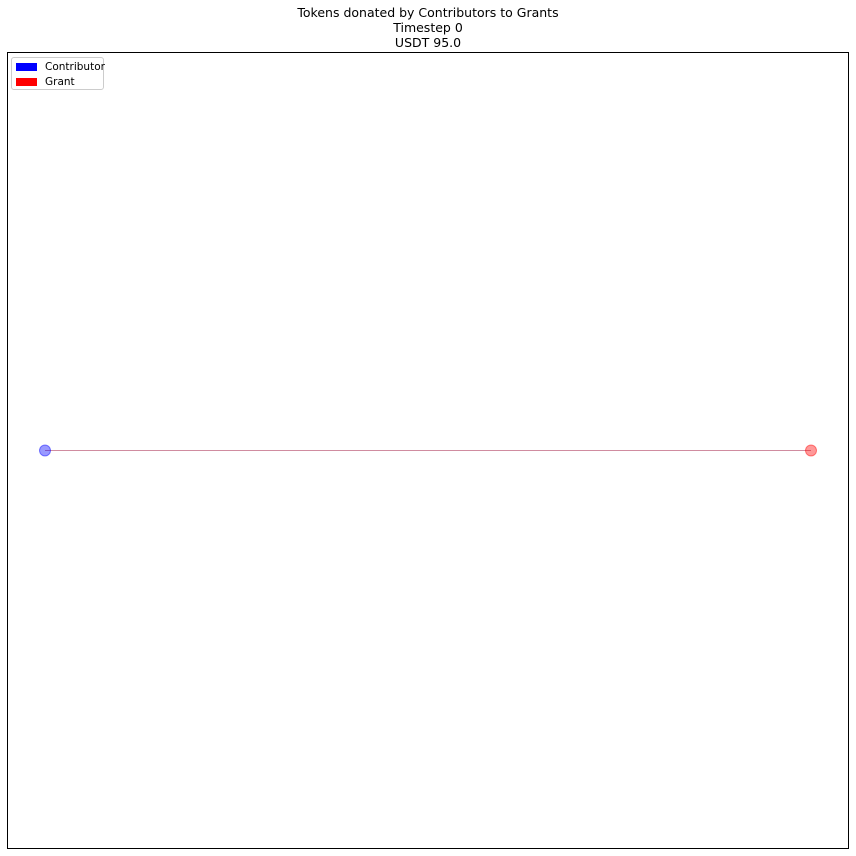 The width and height of the screenshot is (856, 856). I want to click on legend-item-contributor: Contributor, so click(60, 67).